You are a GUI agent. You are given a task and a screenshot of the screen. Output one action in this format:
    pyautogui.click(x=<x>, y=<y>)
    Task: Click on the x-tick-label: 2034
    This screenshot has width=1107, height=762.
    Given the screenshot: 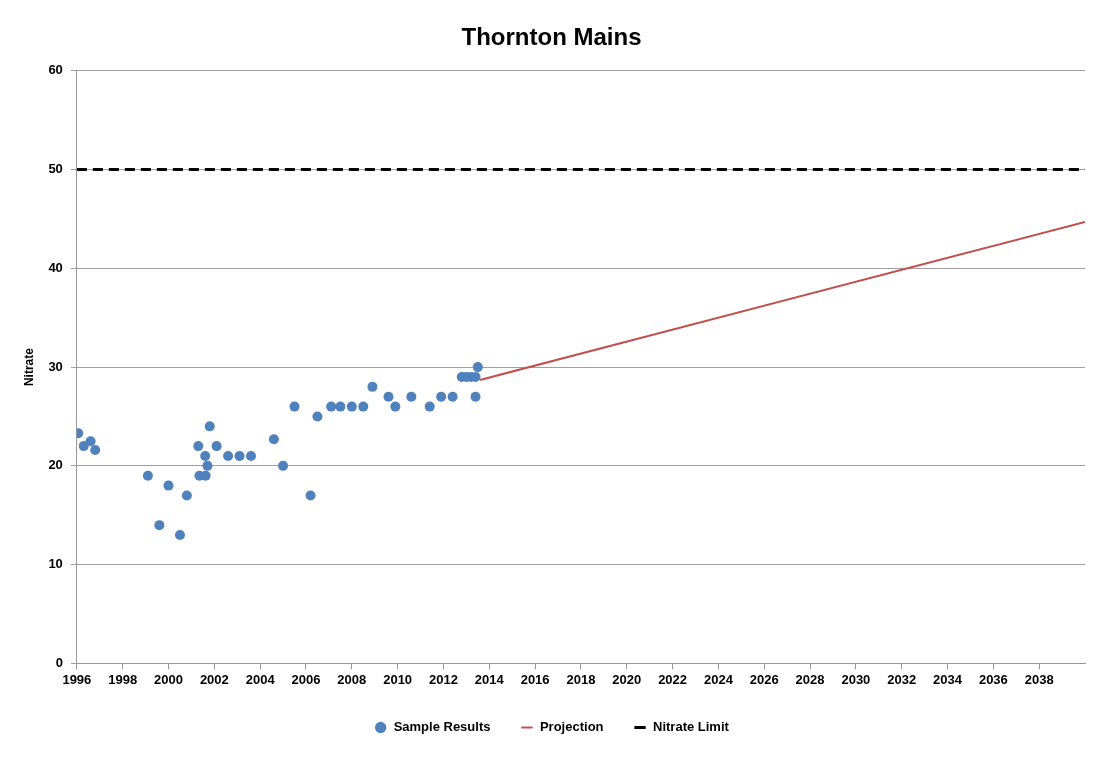 What is the action you would take?
    pyautogui.click(x=948, y=679)
    